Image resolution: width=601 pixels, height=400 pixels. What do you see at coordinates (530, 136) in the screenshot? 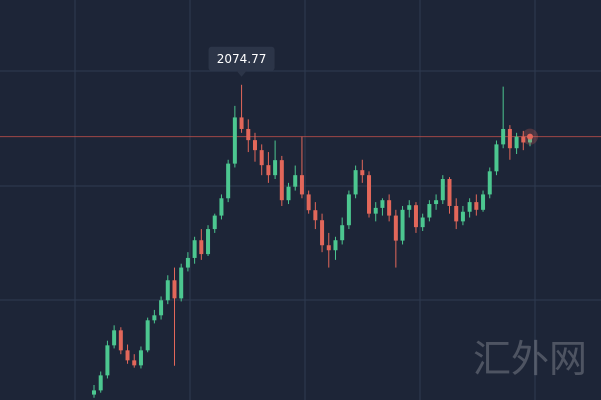
I see `last-price-dot` at bounding box center [530, 136].